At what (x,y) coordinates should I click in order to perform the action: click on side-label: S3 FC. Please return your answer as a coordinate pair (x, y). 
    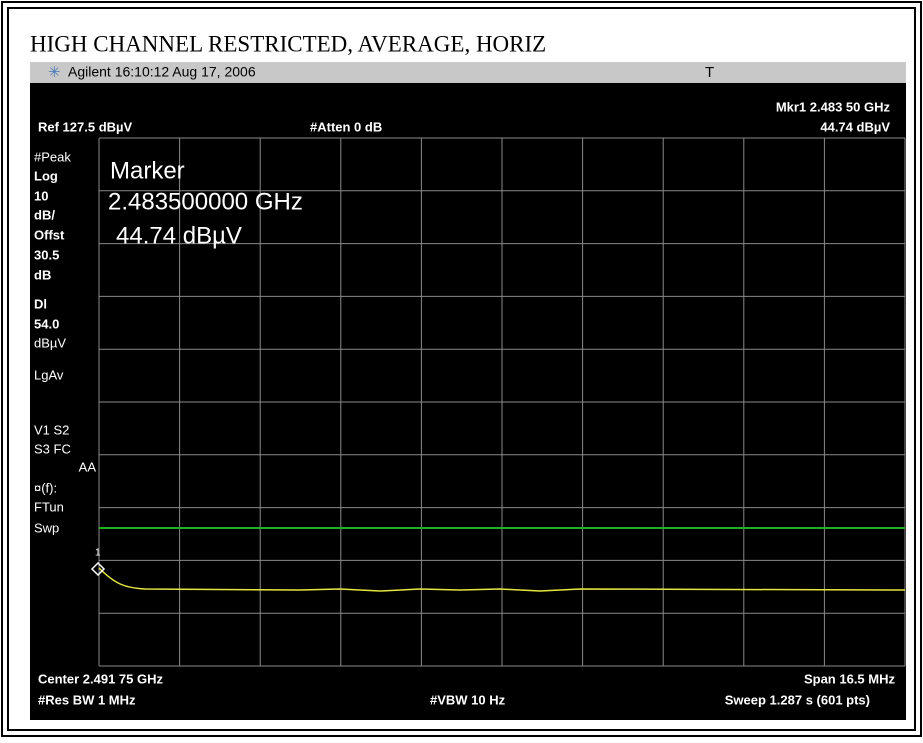
    Looking at the image, I should click on (52, 448).